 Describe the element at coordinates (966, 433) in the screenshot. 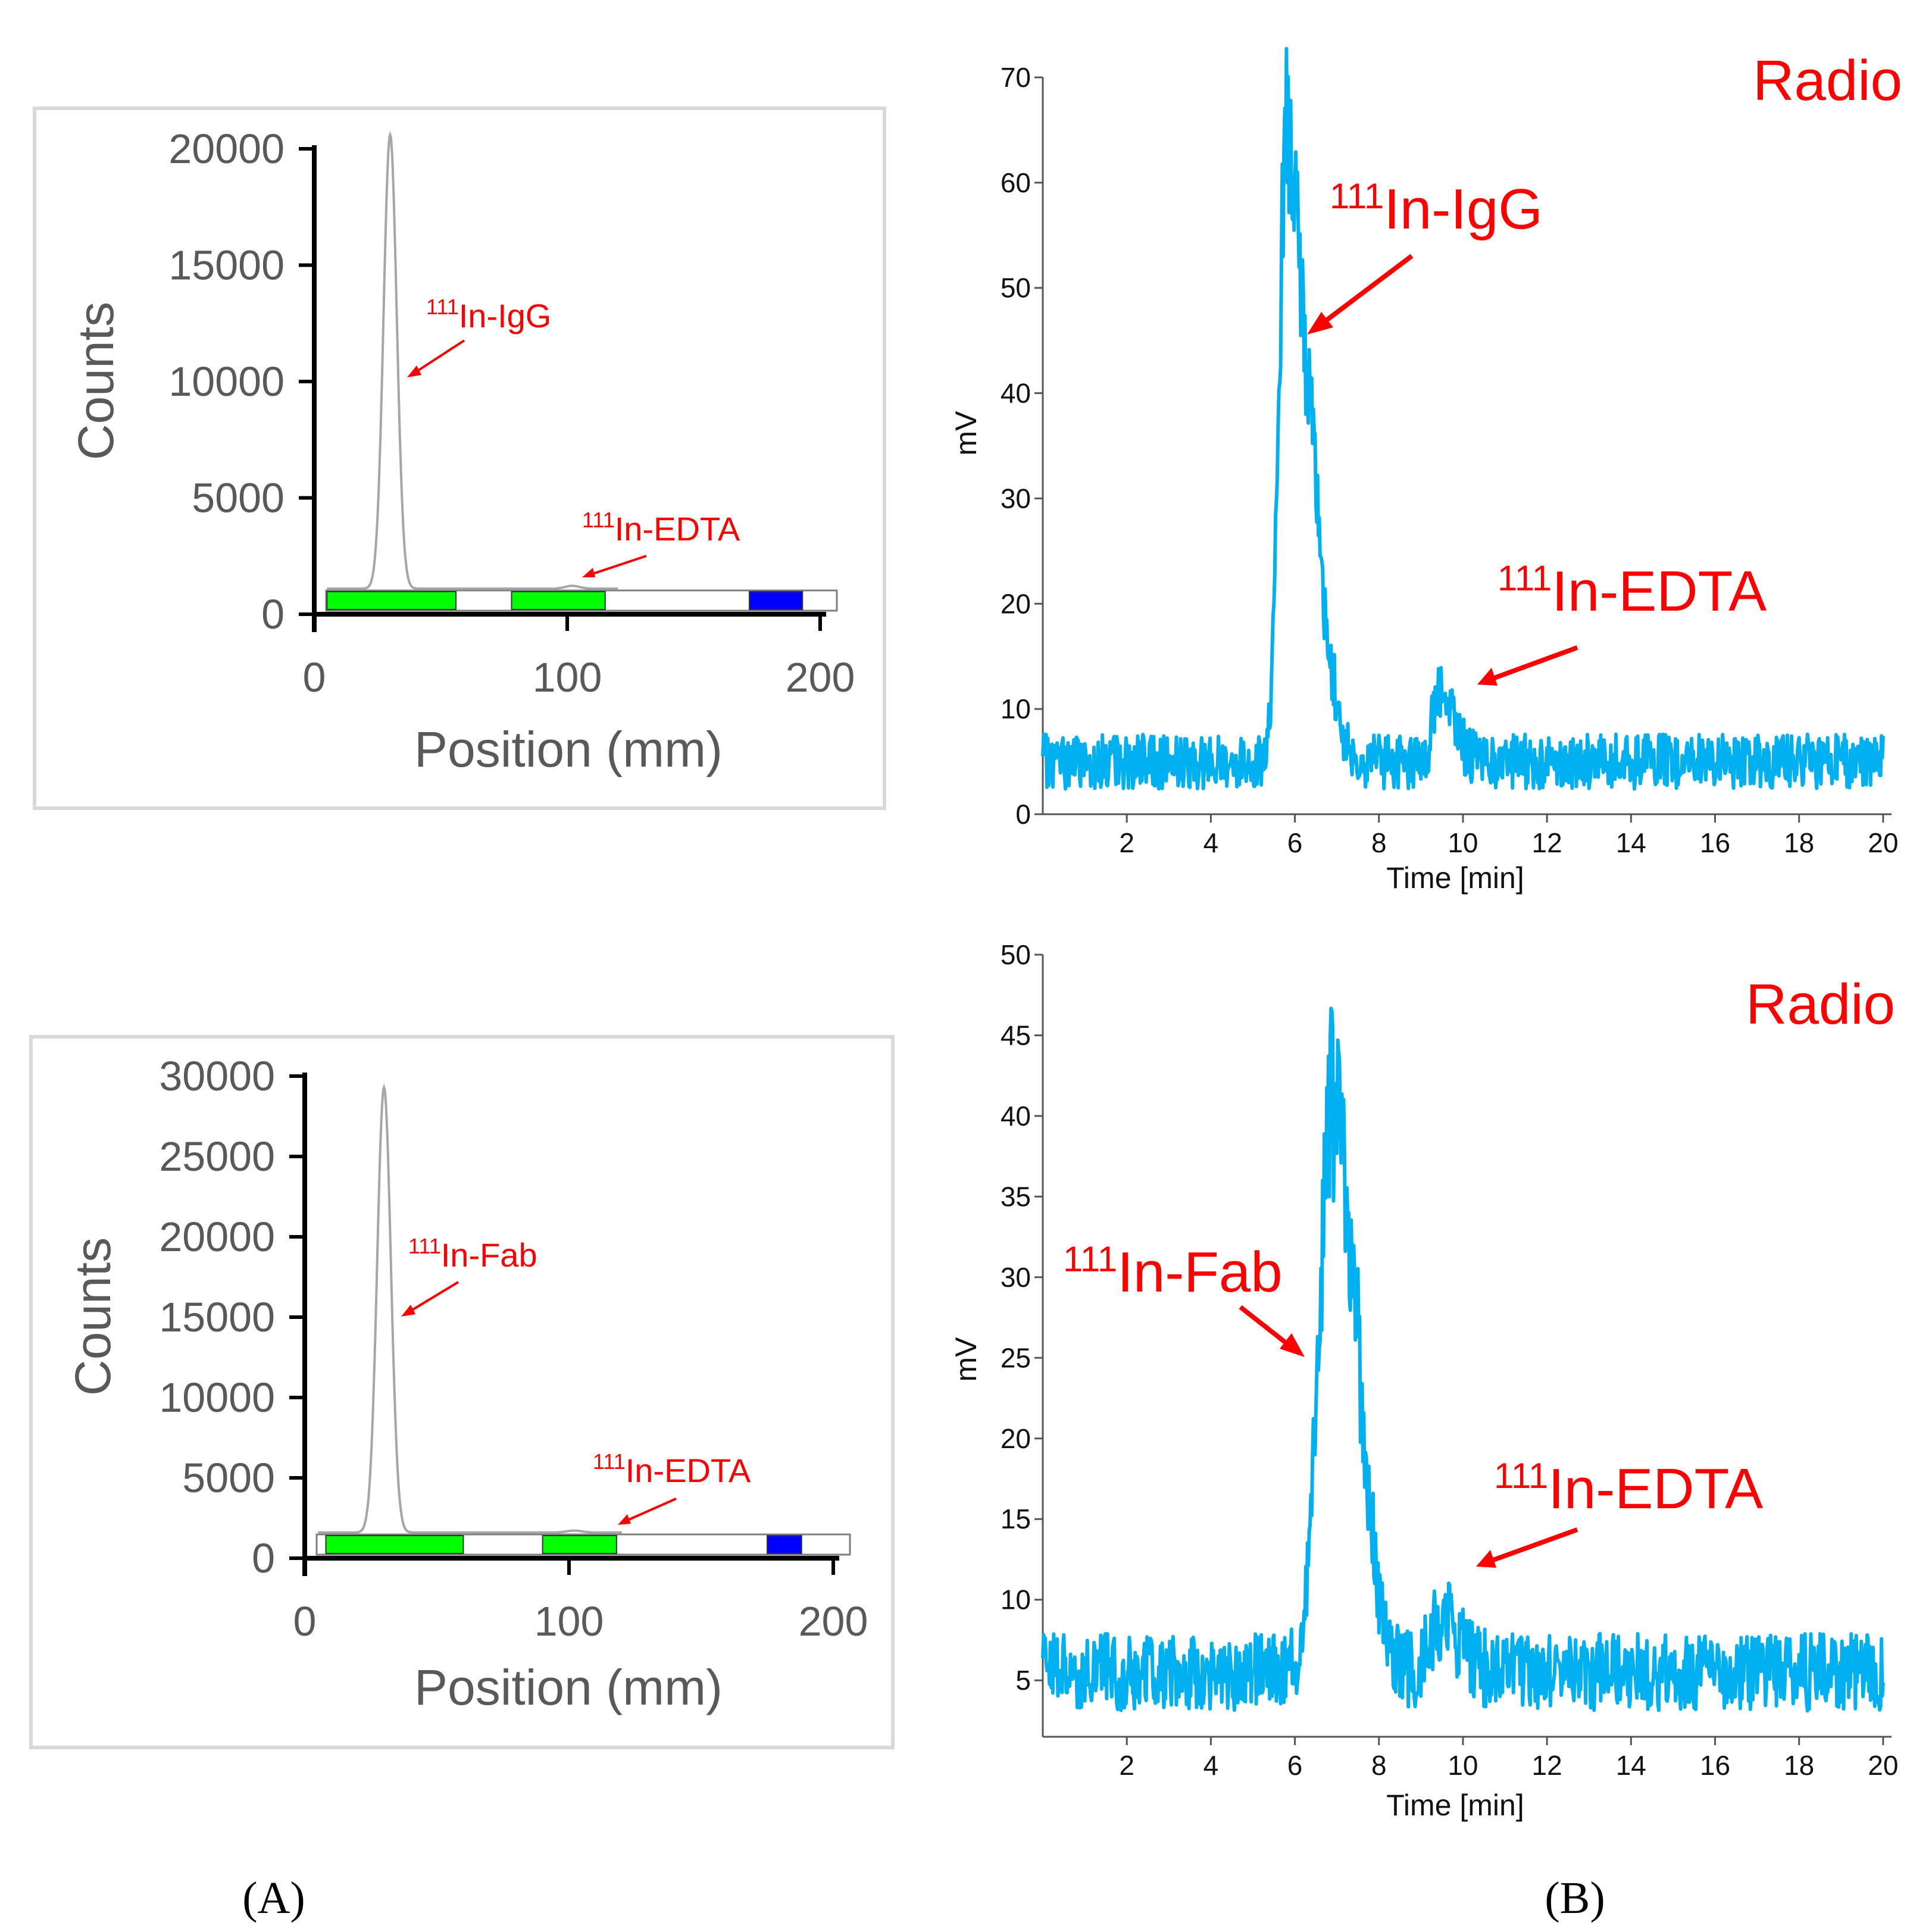

I see `chart-b1-y-label: mV` at that location.